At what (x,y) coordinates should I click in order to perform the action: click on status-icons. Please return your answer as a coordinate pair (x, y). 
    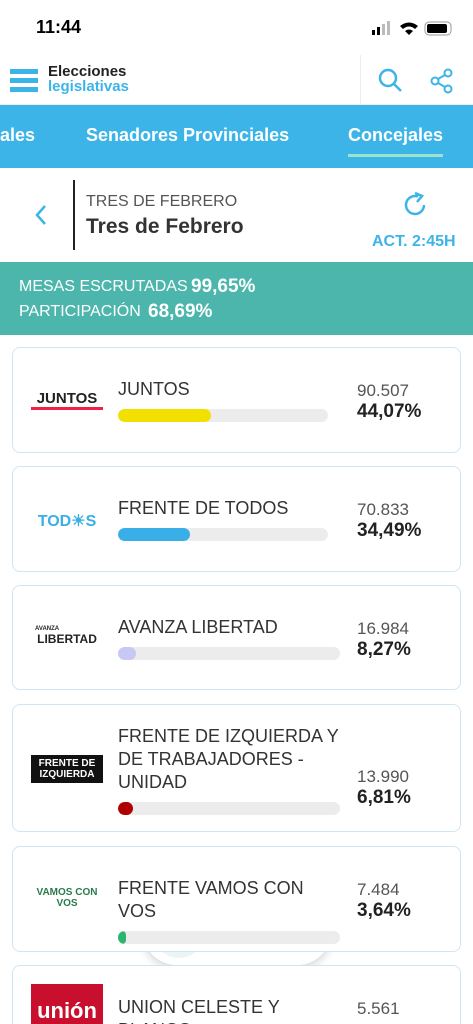
    Looking at the image, I should click on (412, 28).